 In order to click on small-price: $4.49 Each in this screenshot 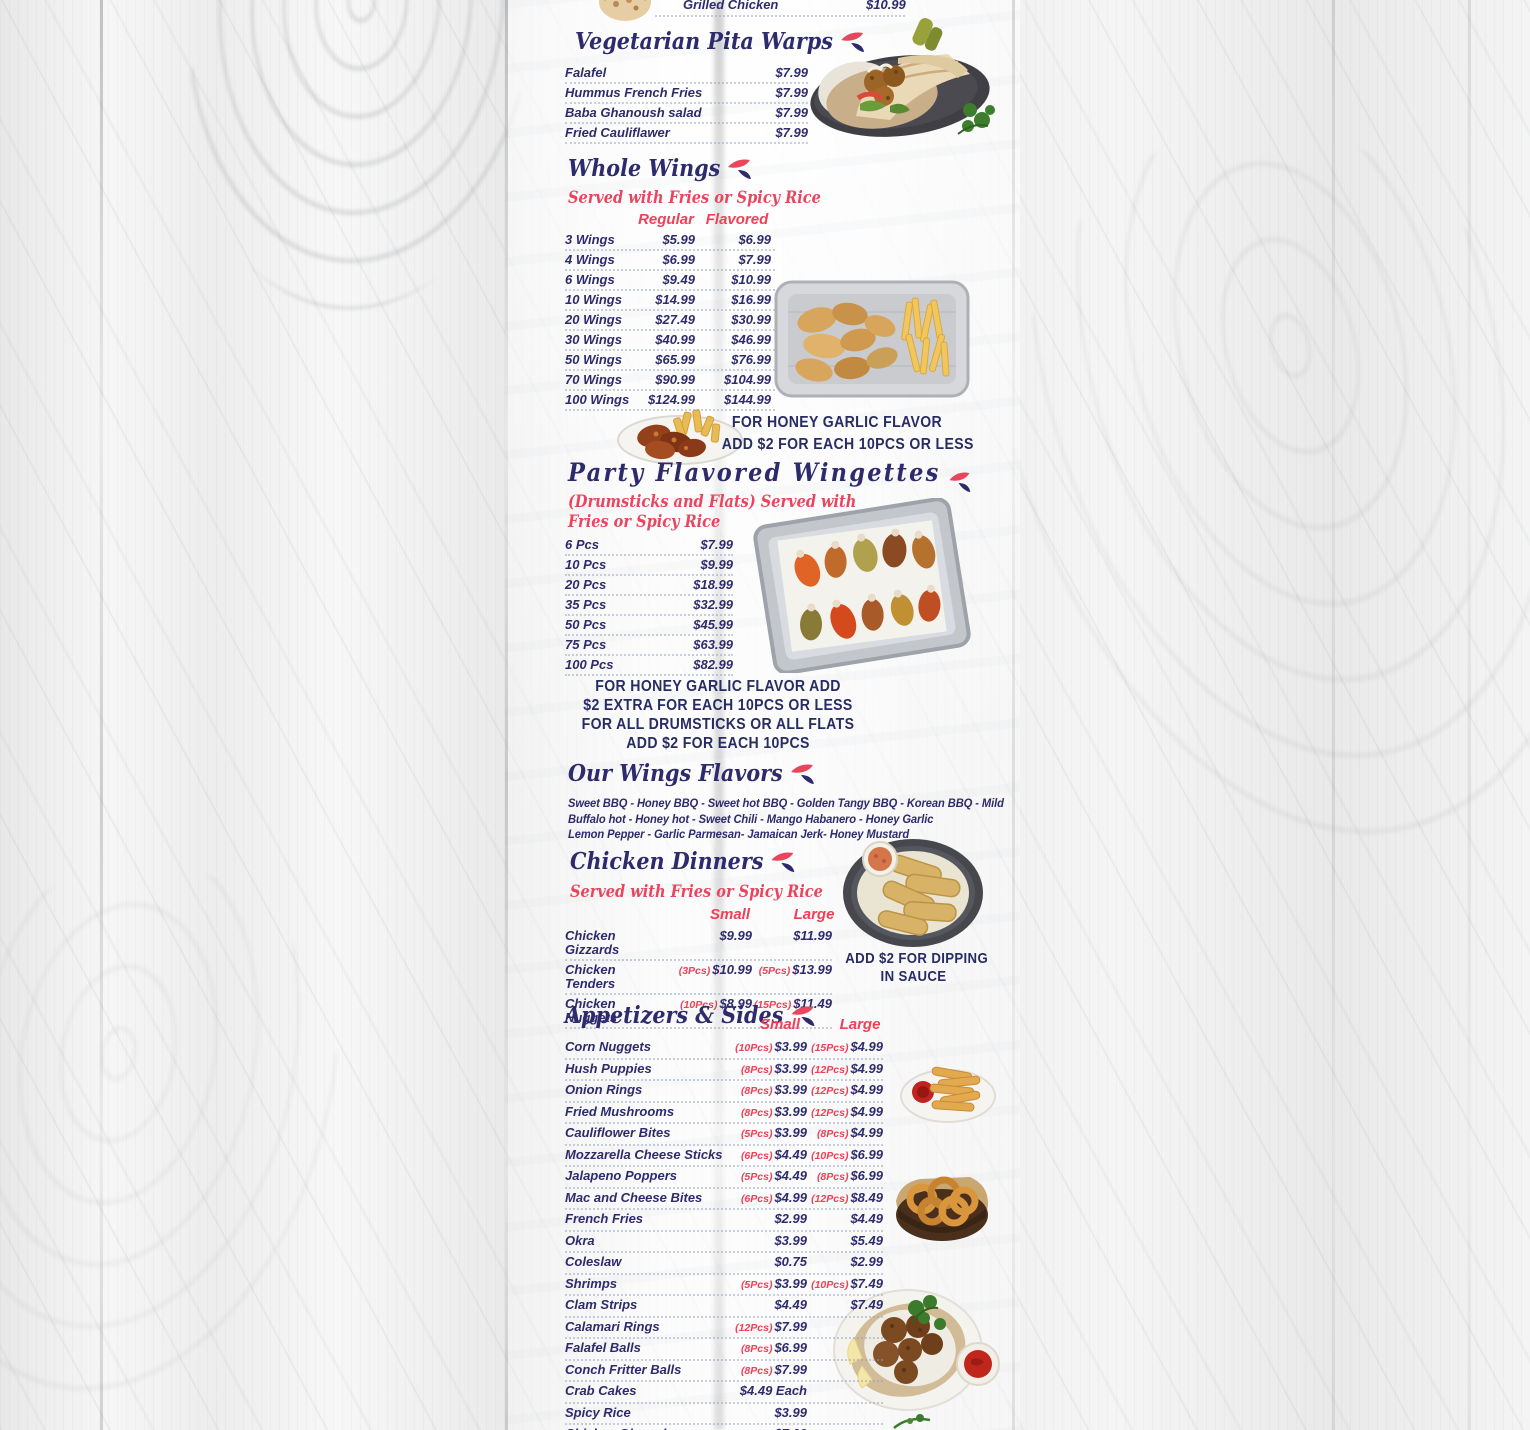, I will do `click(773, 1390)`.